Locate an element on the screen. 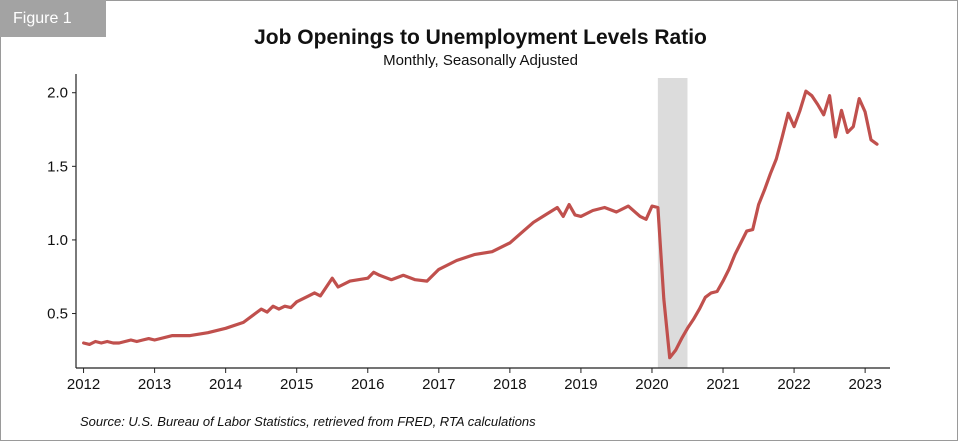  x-tick-label: 2016 is located at coordinates (367, 384).